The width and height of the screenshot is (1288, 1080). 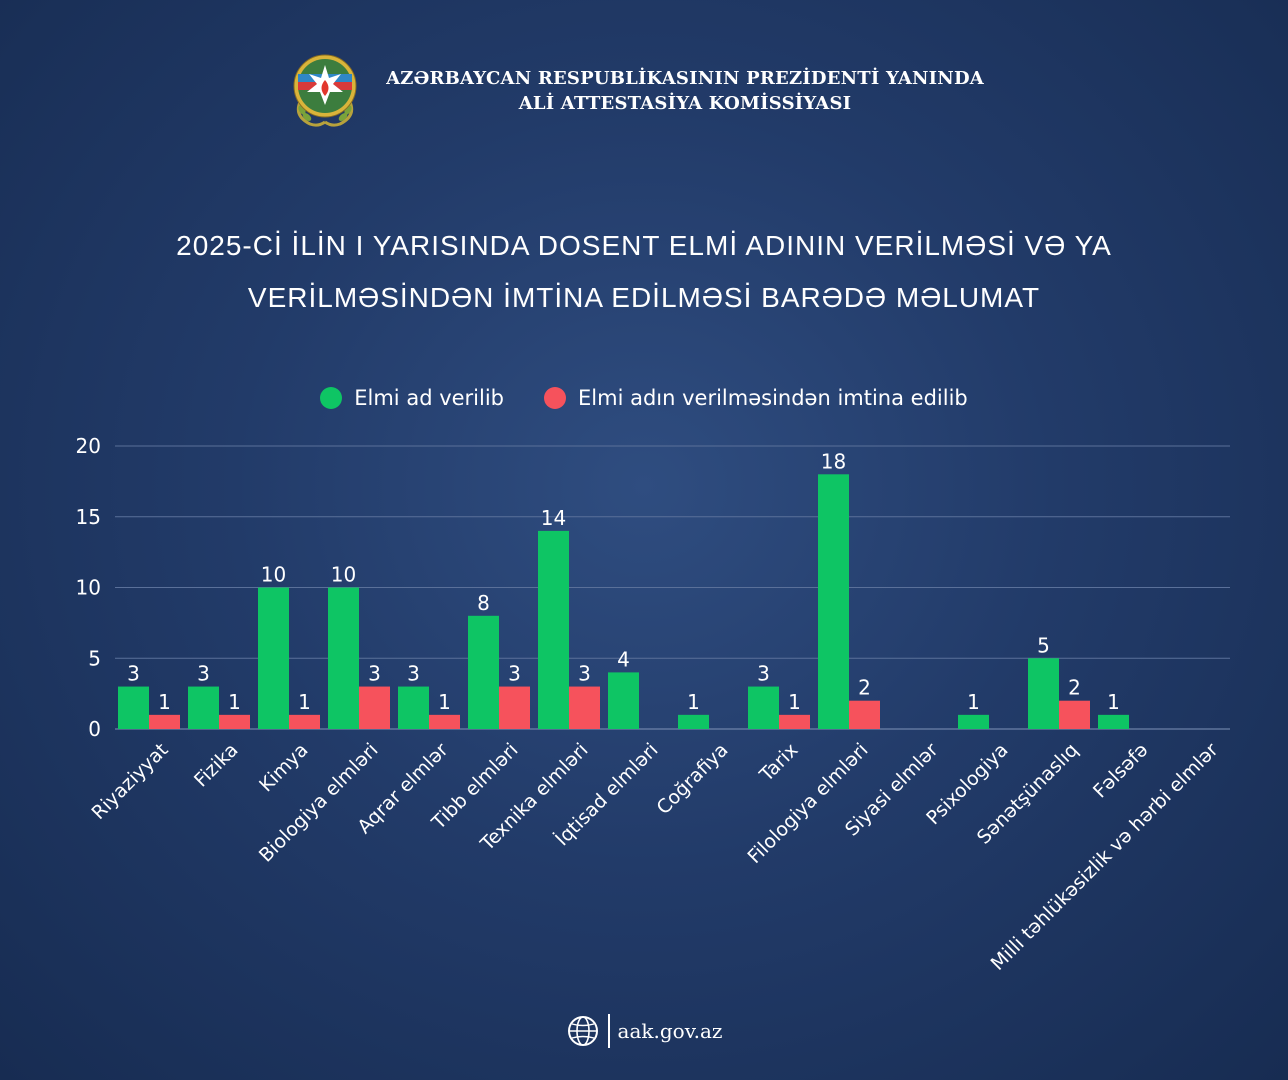 I want to click on legend-item-refused: Elmi adın verilməsindən imtina edilib, so click(x=756, y=398).